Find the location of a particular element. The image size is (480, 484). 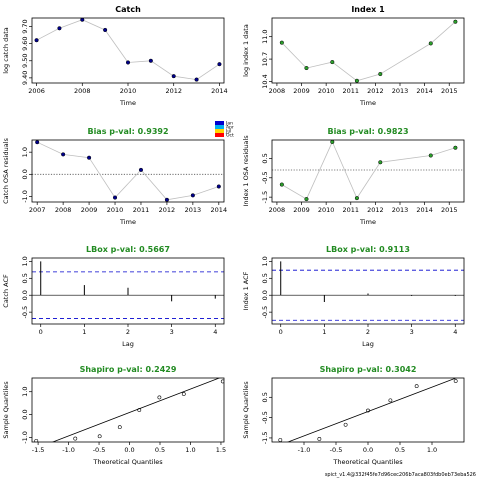

y-tick-label: -1.5 is located at coordinates (265, 438).